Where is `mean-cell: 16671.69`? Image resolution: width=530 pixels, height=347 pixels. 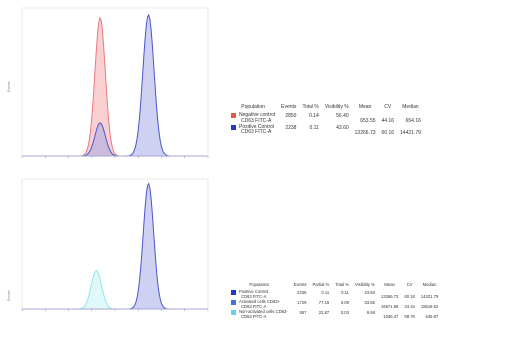
mean-cell: 16671.69 is located at coordinates (389, 306).